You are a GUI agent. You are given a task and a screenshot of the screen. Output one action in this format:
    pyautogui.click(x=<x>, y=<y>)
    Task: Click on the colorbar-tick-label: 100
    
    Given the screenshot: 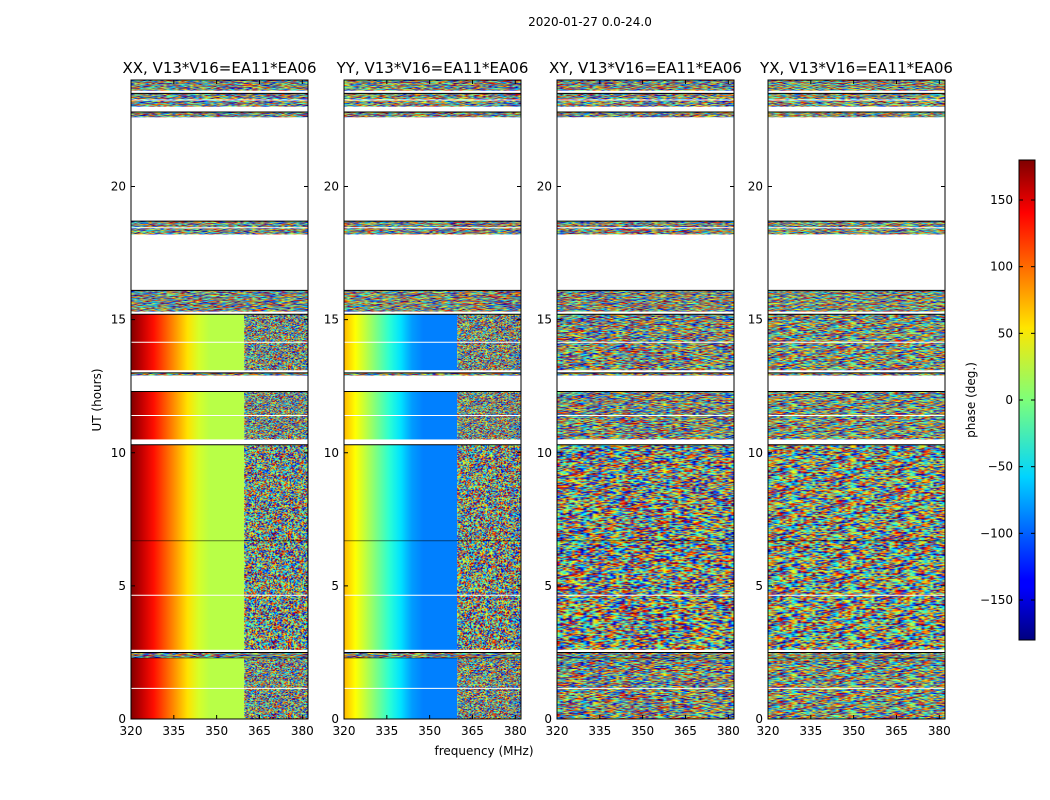 What is the action you would take?
    pyautogui.click(x=1001, y=267)
    